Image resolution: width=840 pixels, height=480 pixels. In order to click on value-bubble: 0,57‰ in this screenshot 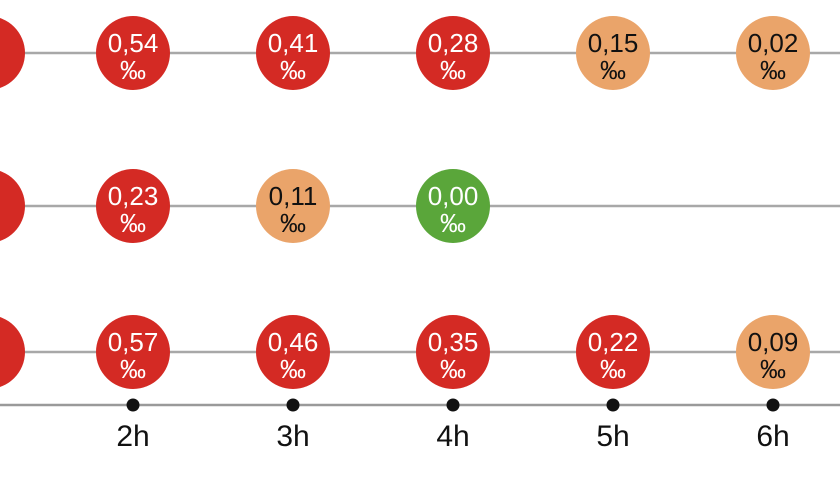, I will do `click(133, 352)`.